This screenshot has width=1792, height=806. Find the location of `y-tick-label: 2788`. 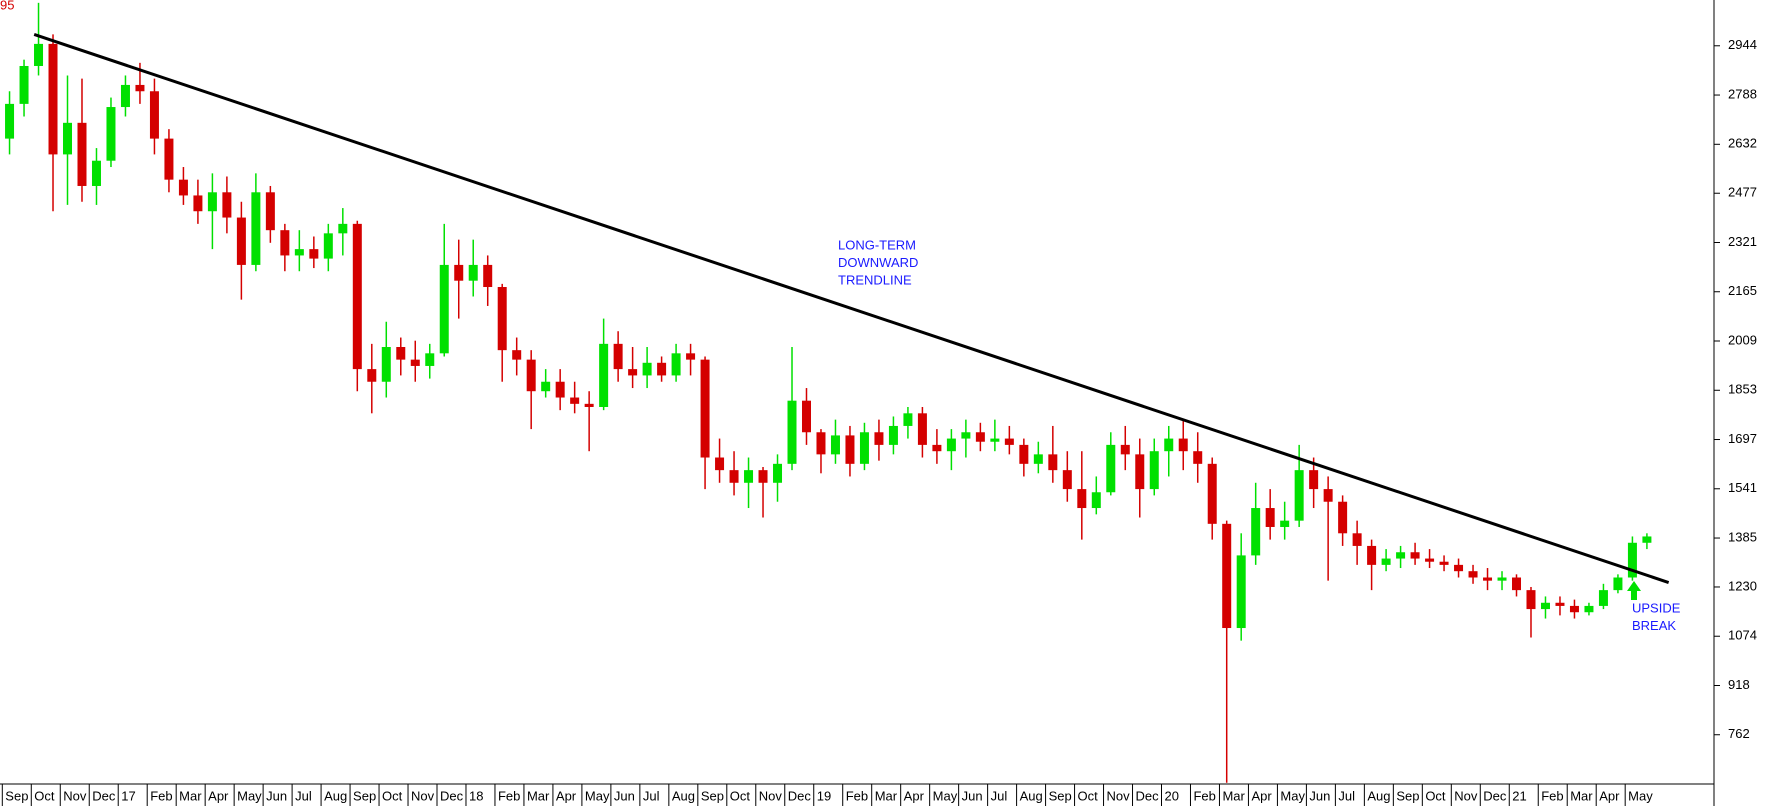

y-tick-label: 2788 is located at coordinates (1742, 93).